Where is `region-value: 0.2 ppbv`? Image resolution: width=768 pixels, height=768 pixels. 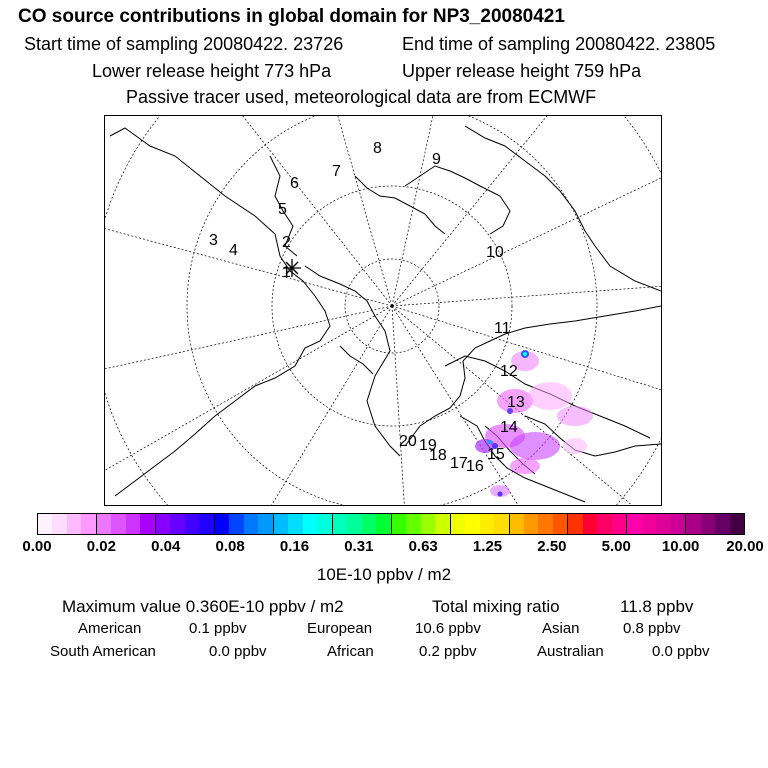 region-value: 0.2 ppbv is located at coordinates (448, 651).